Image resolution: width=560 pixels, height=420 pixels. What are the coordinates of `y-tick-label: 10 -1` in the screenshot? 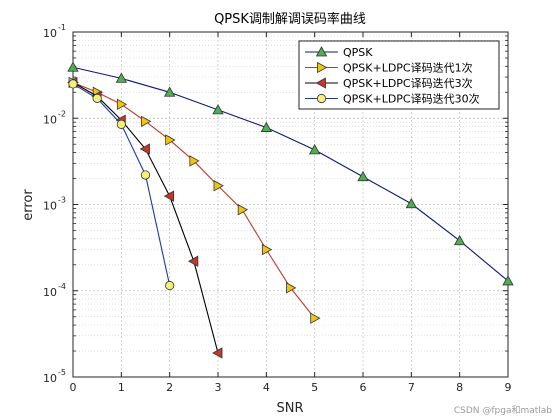 It's located at (54, 31).